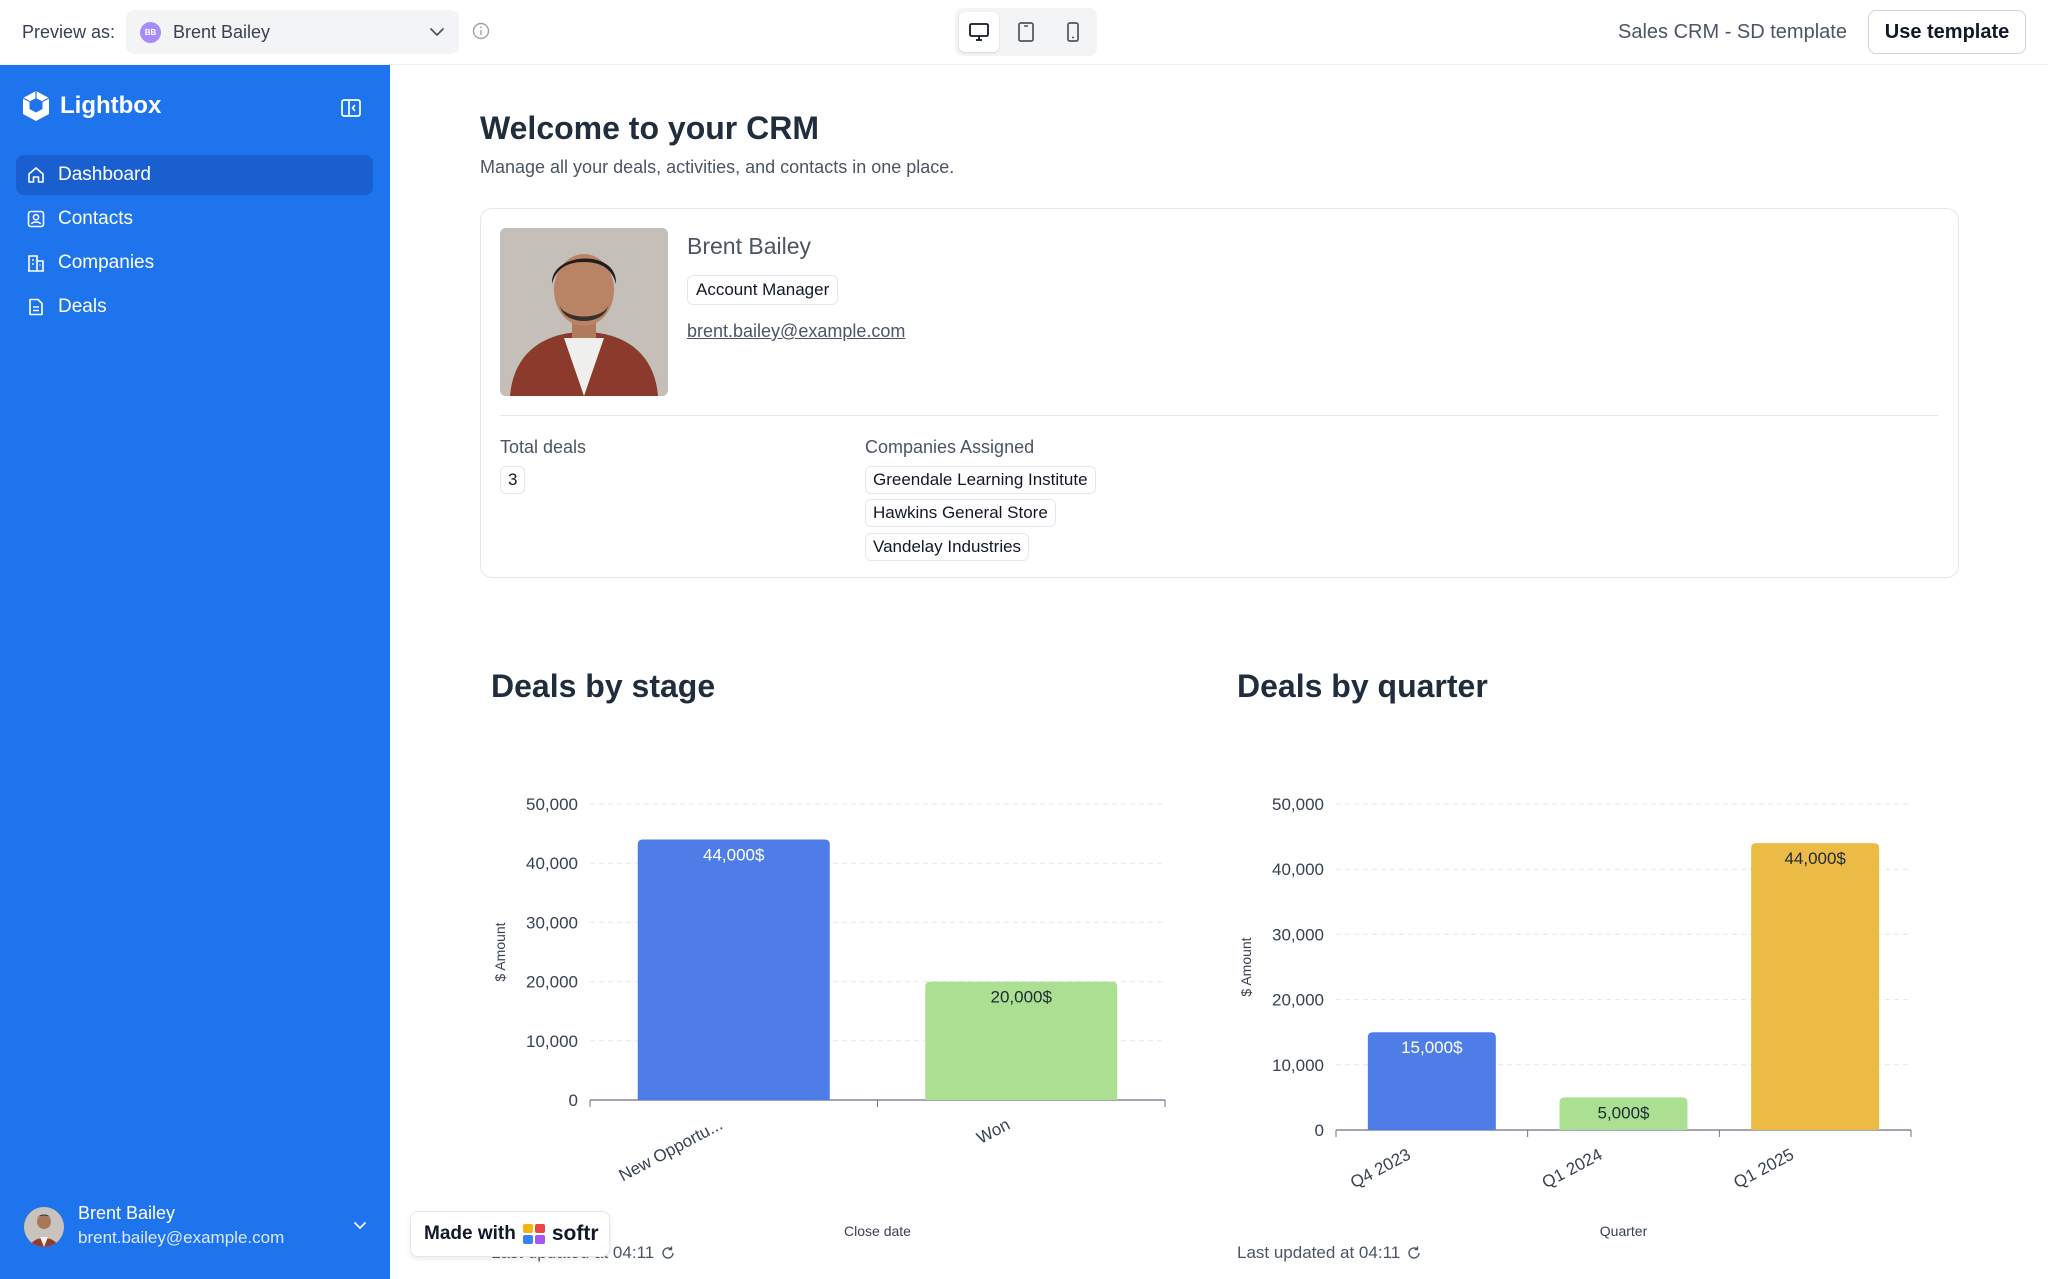 The image size is (2048, 1279). I want to click on sidebar-collapse-icon, so click(351, 108).